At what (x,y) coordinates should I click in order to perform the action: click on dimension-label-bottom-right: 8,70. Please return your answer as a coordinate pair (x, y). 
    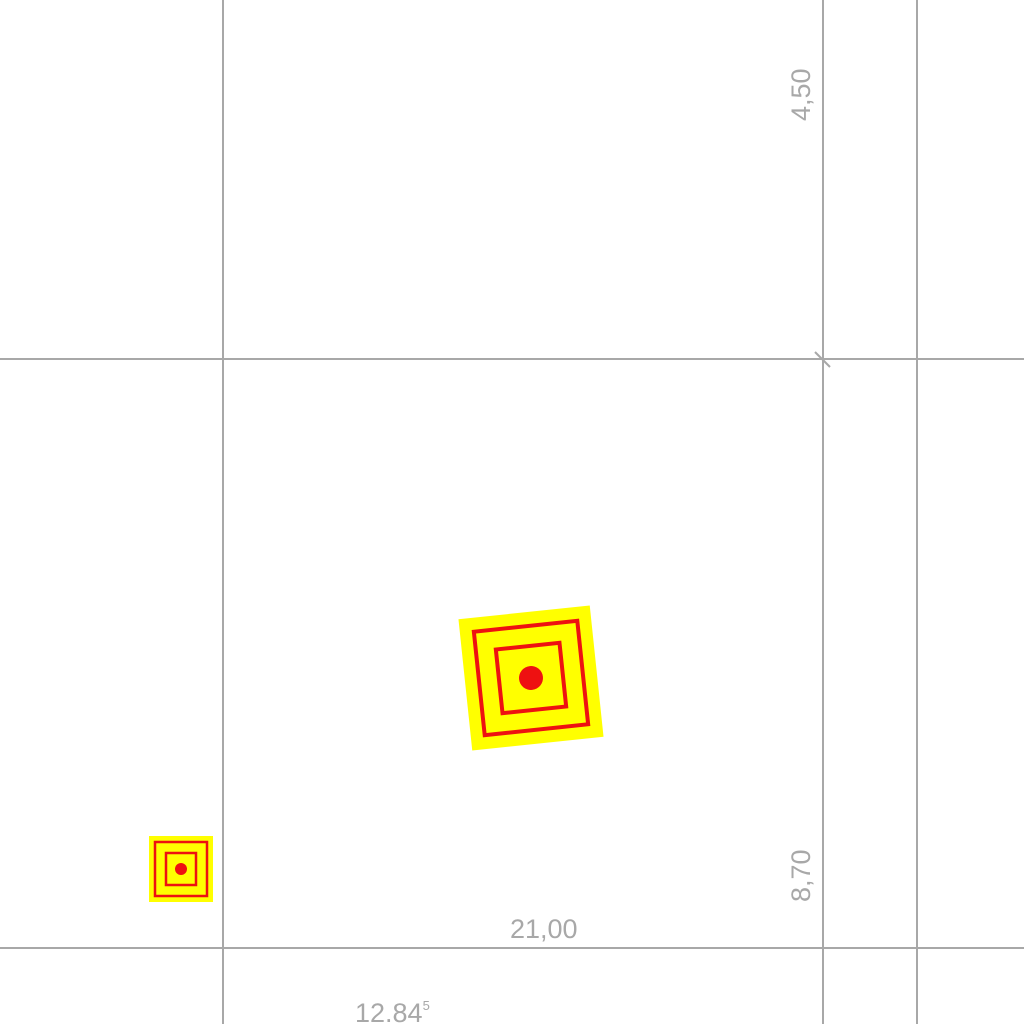
    Looking at the image, I should click on (801, 875).